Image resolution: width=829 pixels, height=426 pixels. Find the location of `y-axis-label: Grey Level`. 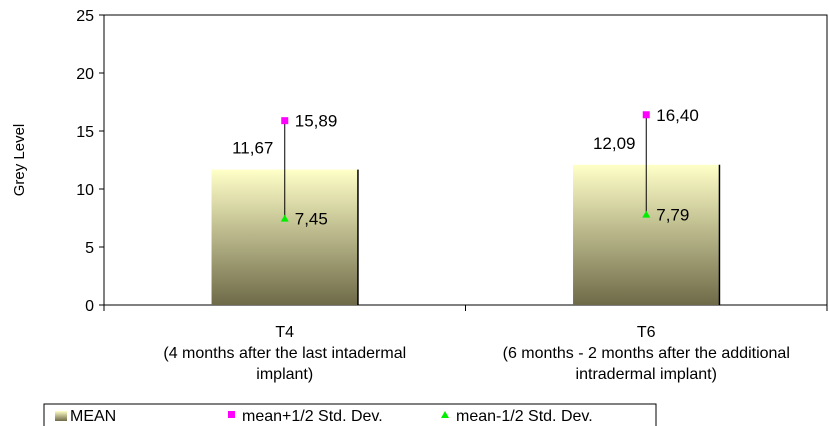

y-axis-label: Grey Level is located at coordinates (19, 160).